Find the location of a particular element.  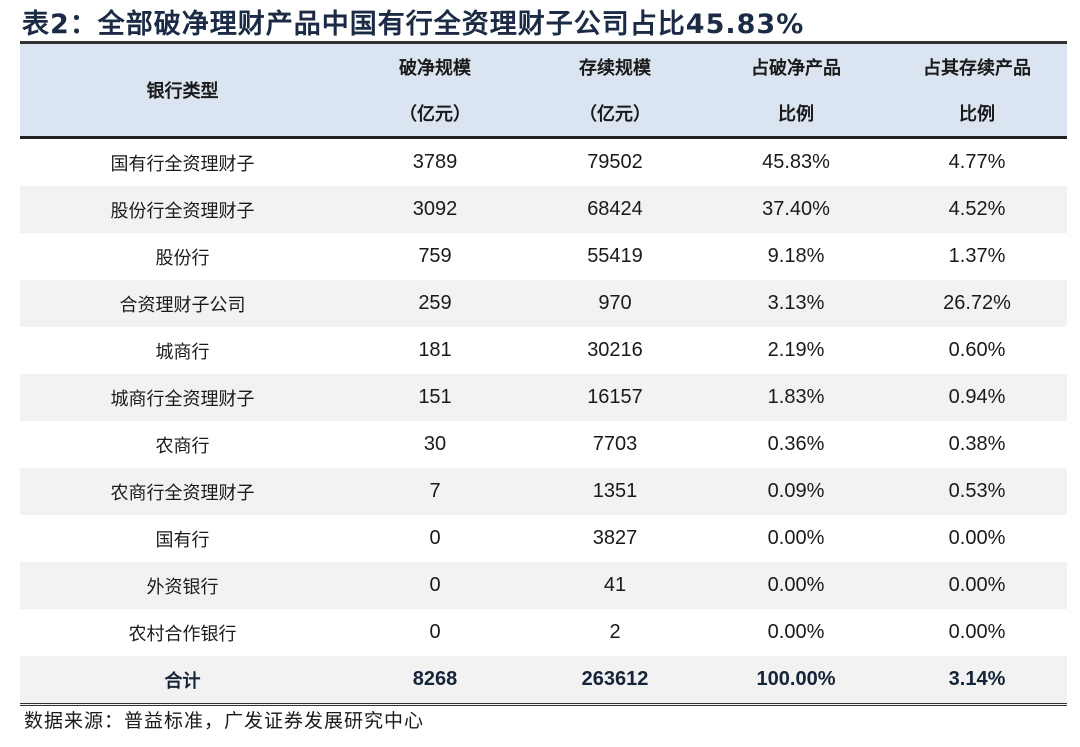

outstanding-scale-cell: 41 is located at coordinates (615, 585).